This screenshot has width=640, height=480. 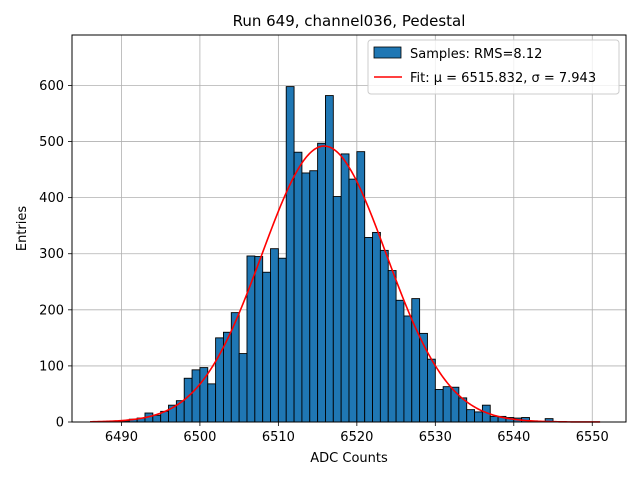 I want to click on y-tick-label: 600, so click(x=51, y=86).